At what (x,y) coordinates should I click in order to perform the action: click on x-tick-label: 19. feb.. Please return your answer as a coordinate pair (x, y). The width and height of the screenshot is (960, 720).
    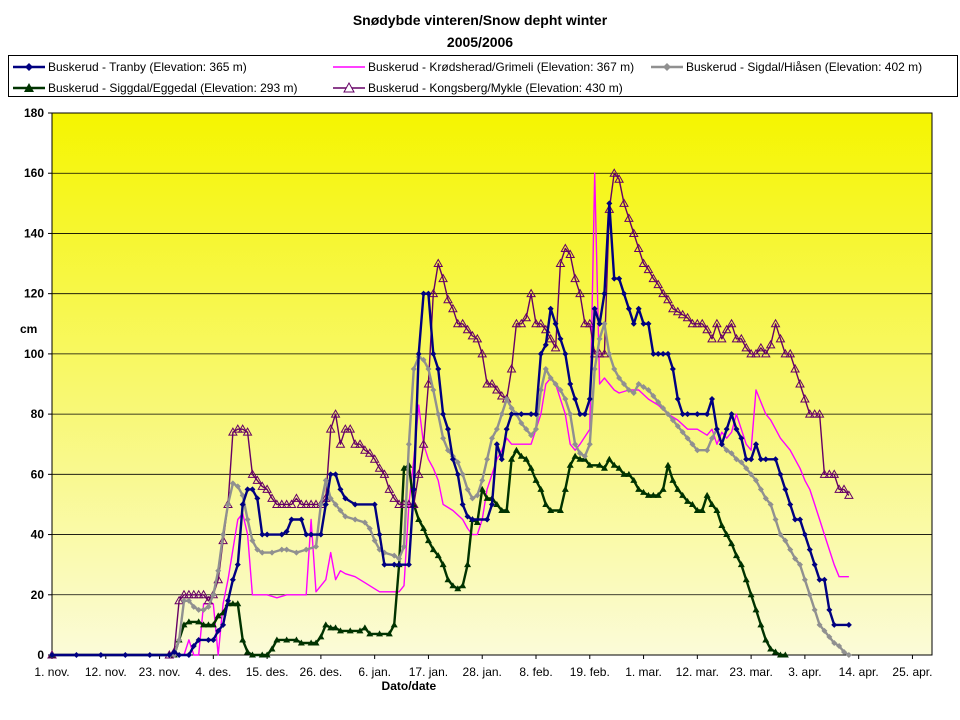
    Looking at the image, I should click on (590, 672).